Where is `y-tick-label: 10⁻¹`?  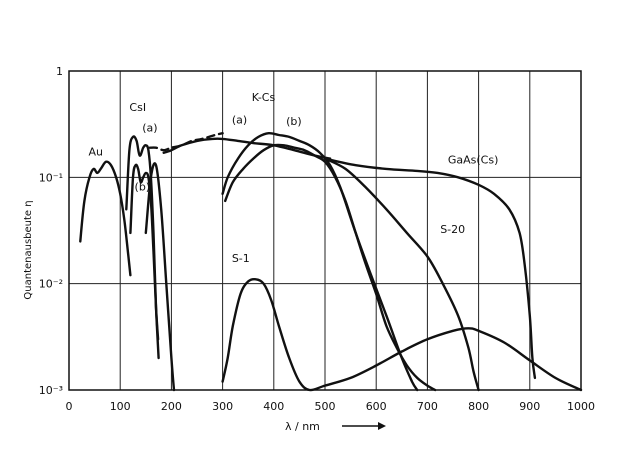 y-tick-label: 10⁻¹ is located at coordinates (51, 177).